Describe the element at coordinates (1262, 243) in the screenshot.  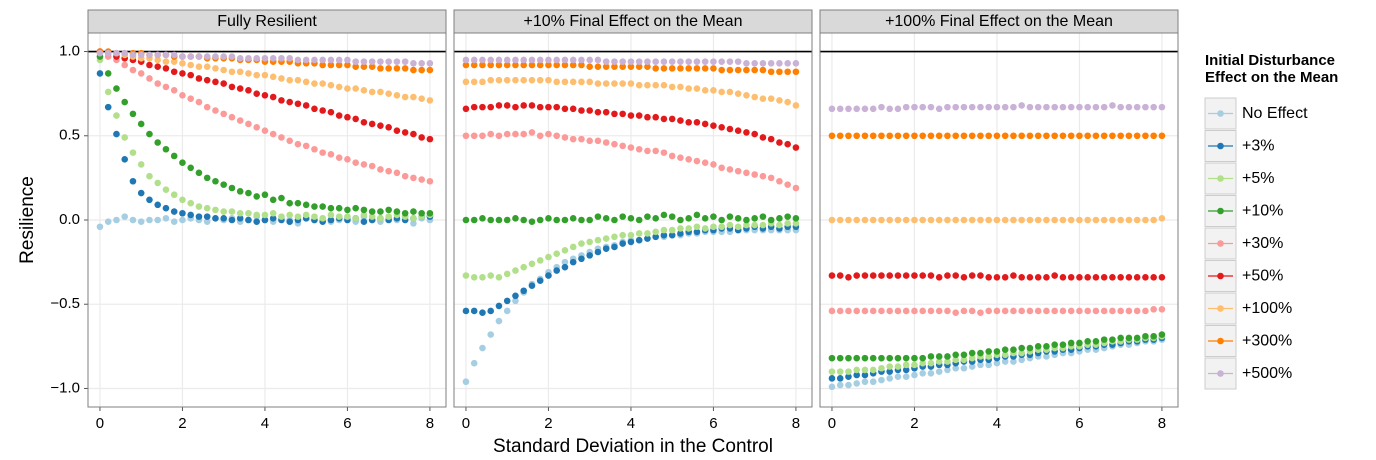
I see `legend-label: +30%` at that location.